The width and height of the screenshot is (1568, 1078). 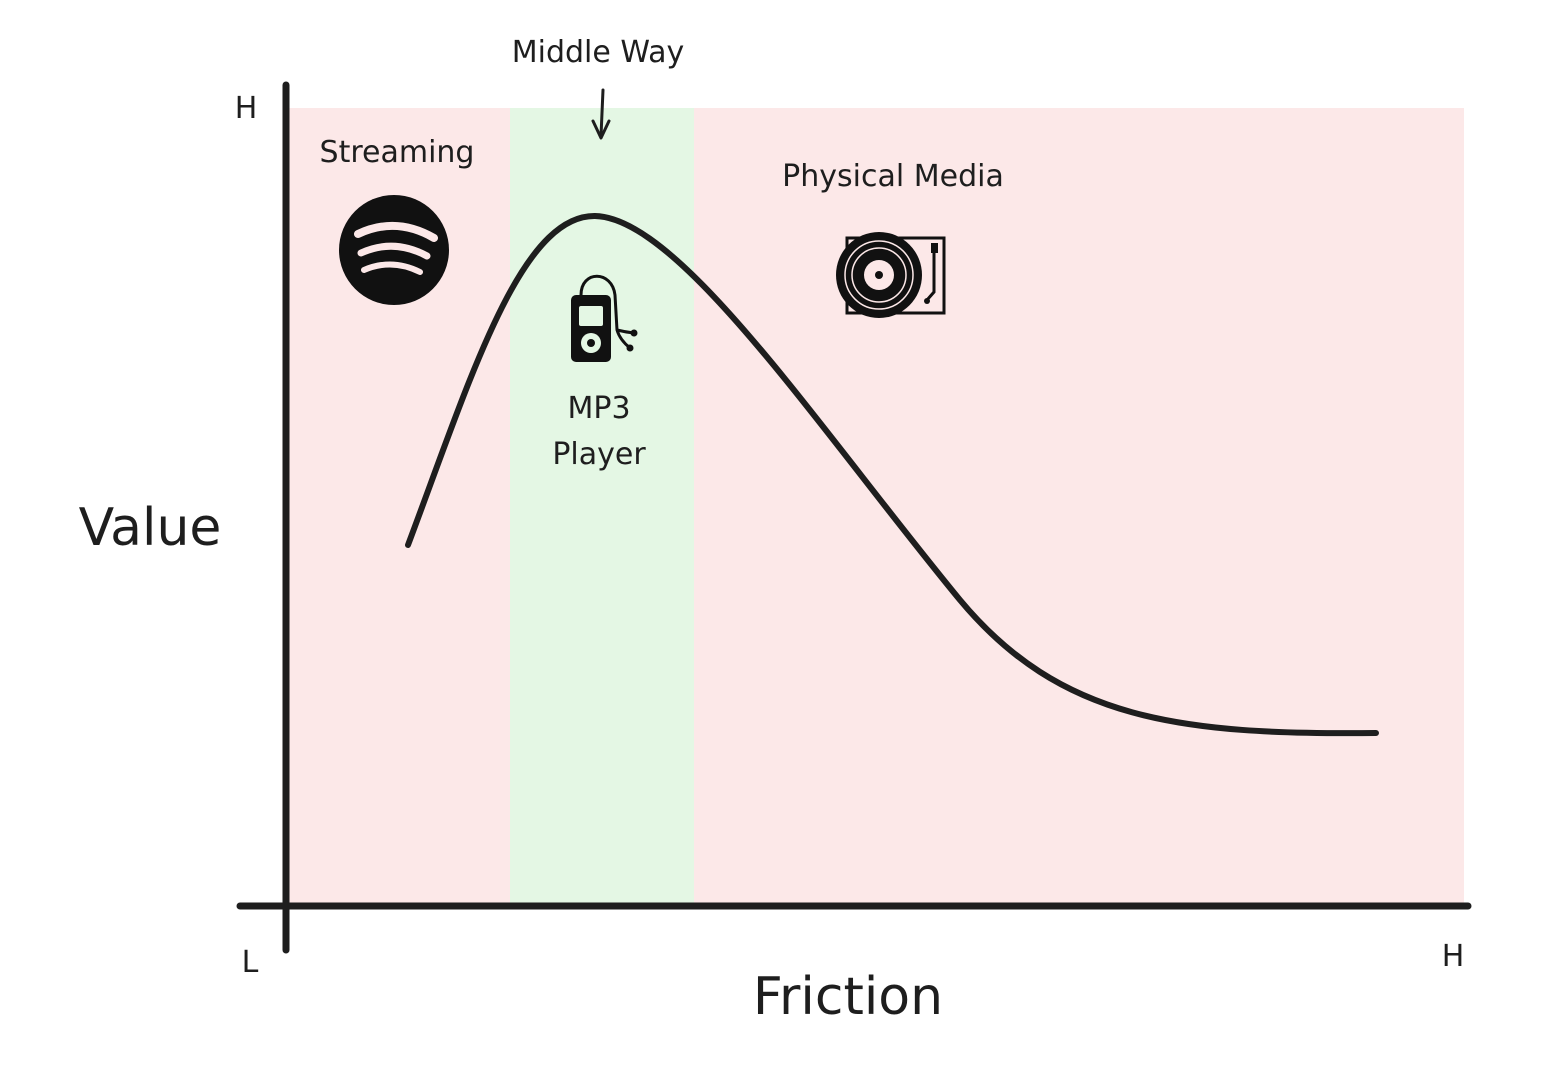 I want to click on middle-way-region, so click(x=602, y=507).